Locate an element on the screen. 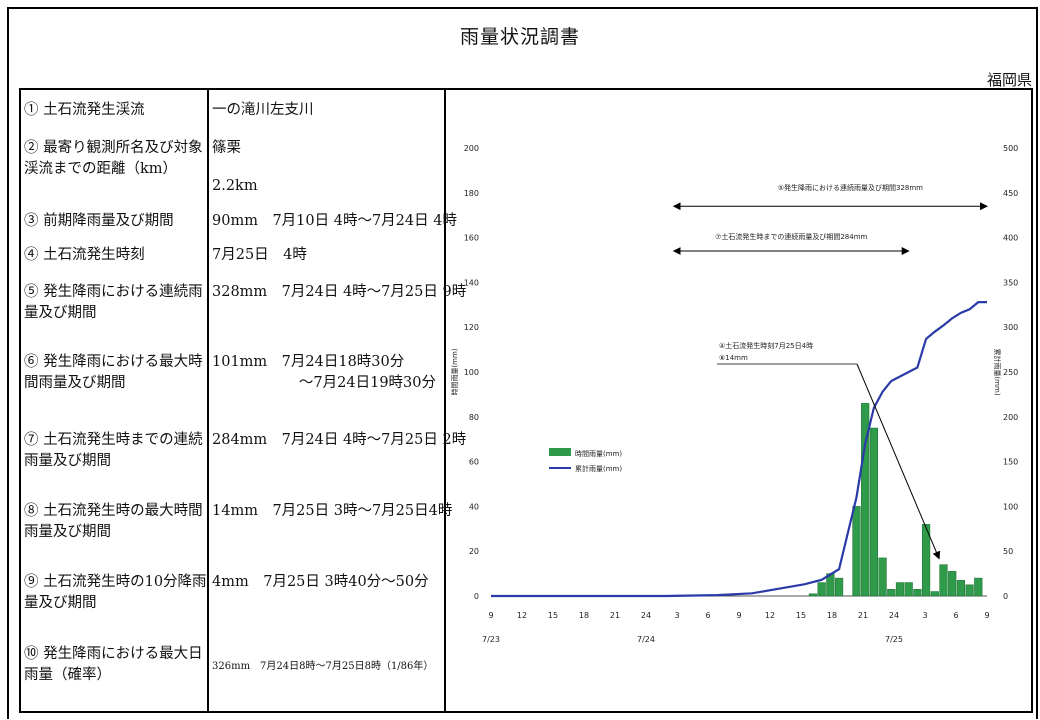 This screenshot has width=1040, height=720. row-label-3: ③ 前期降雨量及び期間 is located at coordinates (99, 221).